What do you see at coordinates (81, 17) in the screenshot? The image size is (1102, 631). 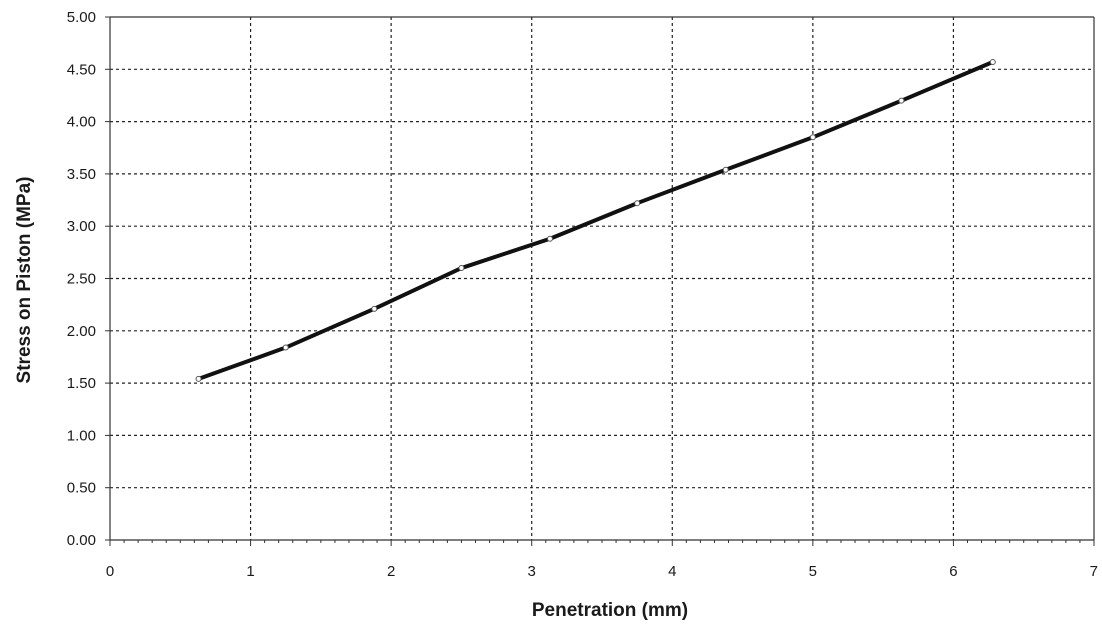 I see `y-tick-label: 5.00` at bounding box center [81, 17].